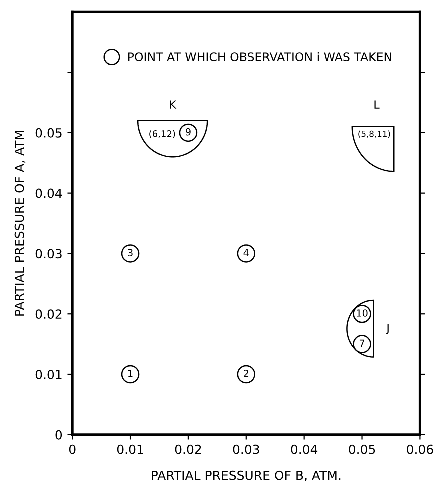  I want to click on annotation: 2, so click(246, 374).